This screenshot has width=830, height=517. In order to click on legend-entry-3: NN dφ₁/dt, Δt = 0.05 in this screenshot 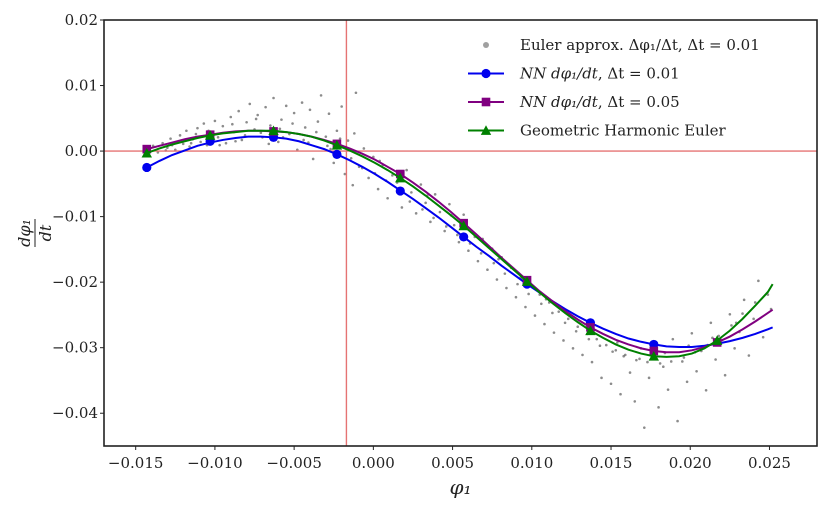, I will do `click(574, 102)`.